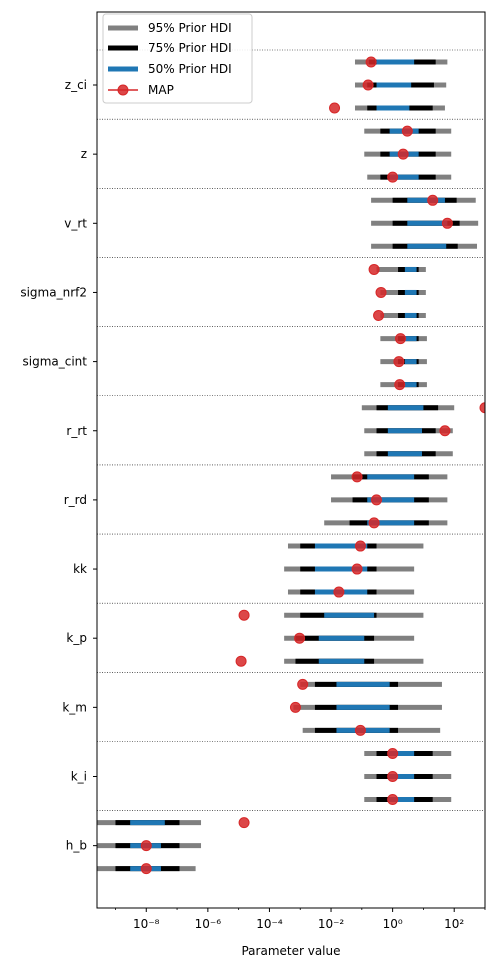  I want to click on y-tick-label: r_rt, so click(76, 431).